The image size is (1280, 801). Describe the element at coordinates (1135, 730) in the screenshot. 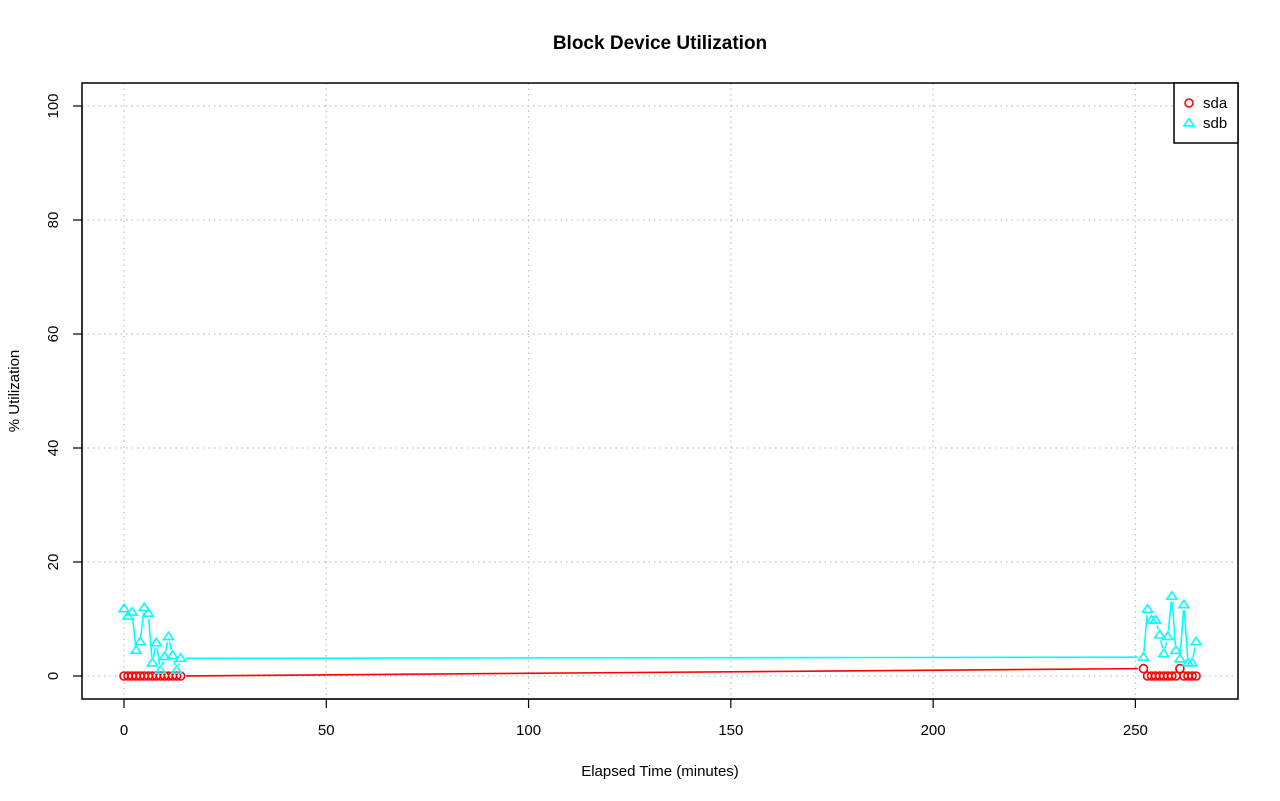

I see `x-tick-label: 250` at that location.